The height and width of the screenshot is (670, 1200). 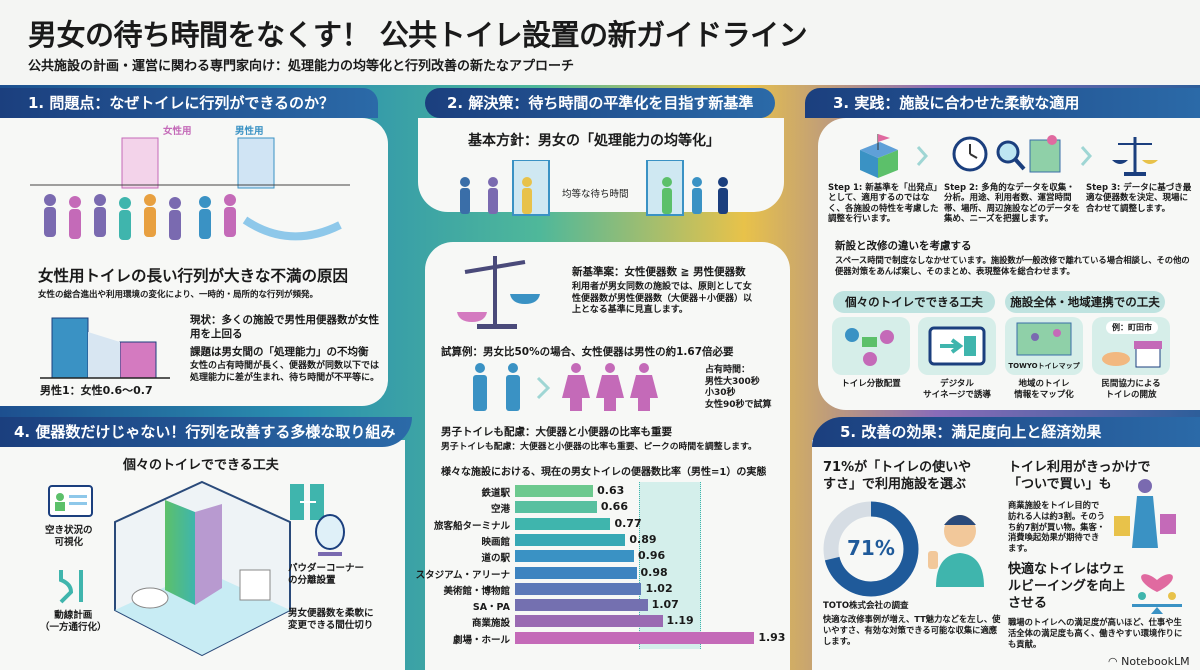 I want to click on bar-category-label: 道の駅, so click(x=495, y=559).